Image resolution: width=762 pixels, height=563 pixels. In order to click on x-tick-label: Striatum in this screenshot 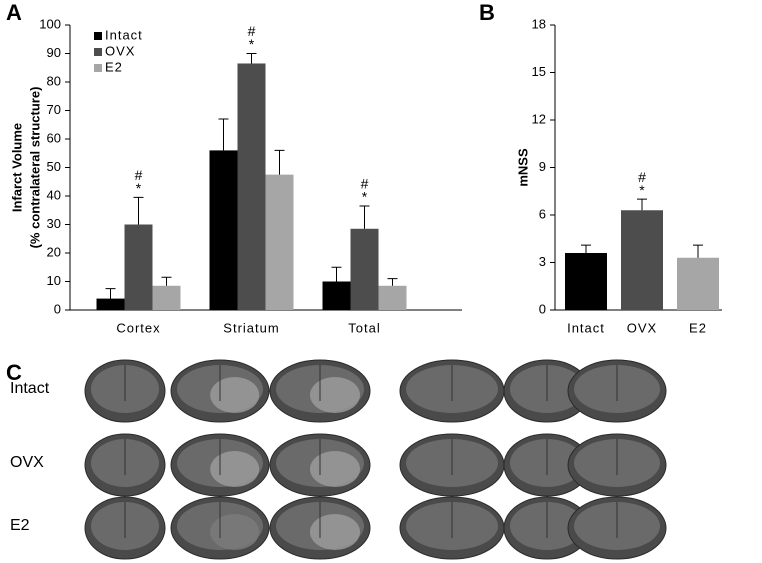, I will do `click(251, 327)`.